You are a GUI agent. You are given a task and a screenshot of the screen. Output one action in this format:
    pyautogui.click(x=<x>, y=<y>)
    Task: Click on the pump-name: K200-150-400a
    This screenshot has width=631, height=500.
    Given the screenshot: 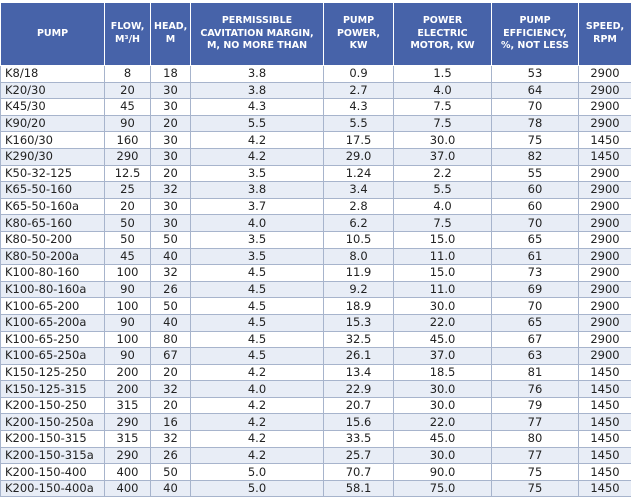 What is the action you would take?
    pyautogui.click(x=52, y=488)
    